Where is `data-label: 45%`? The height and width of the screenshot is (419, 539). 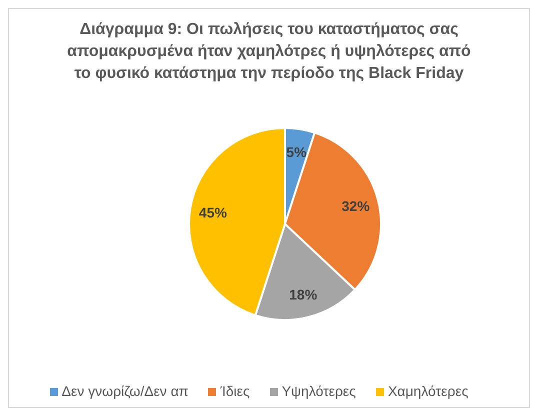
data-label: 45% is located at coordinates (213, 212).